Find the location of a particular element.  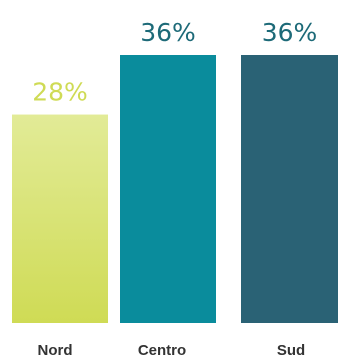

data-label-centro: 36% is located at coordinates (168, 32).